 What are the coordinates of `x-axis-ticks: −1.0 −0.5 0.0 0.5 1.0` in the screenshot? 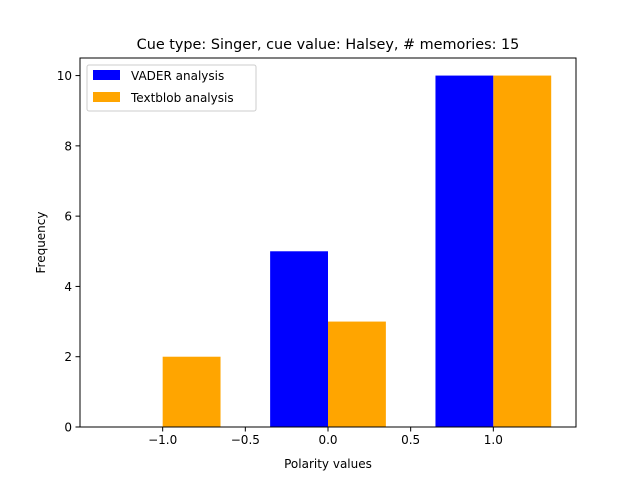 It's located at (325, 437).